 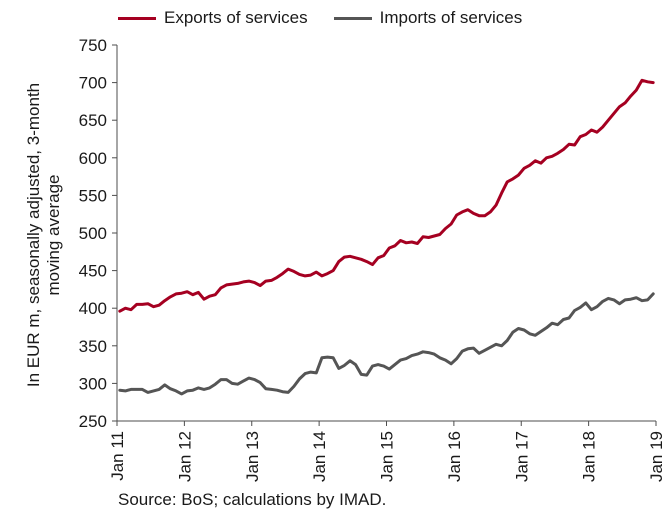 What do you see at coordinates (387, 456) in the screenshot?
I see `x-tick-label: Jan 15` at bounding box center [387, 456].